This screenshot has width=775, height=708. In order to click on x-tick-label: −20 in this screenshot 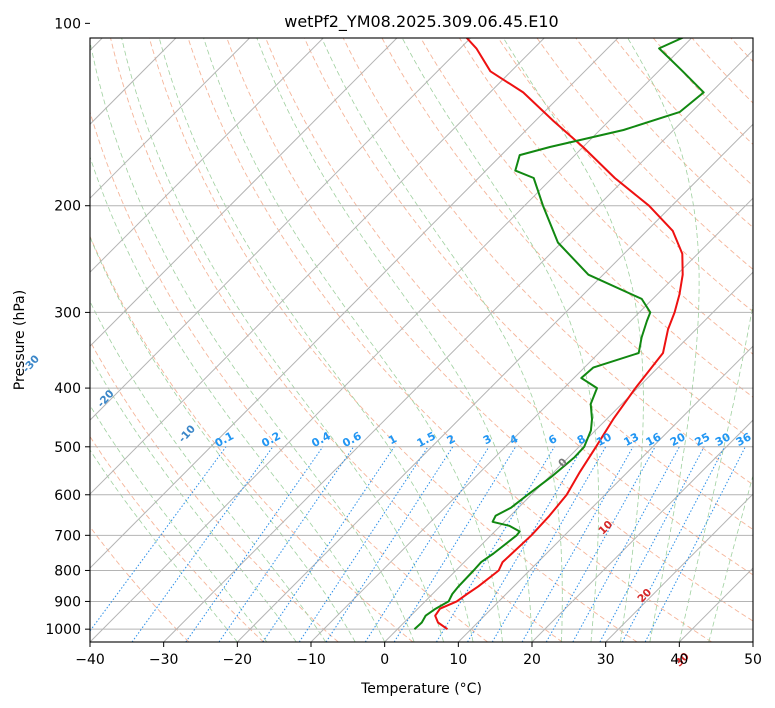, I will do `click(238, 660)`.